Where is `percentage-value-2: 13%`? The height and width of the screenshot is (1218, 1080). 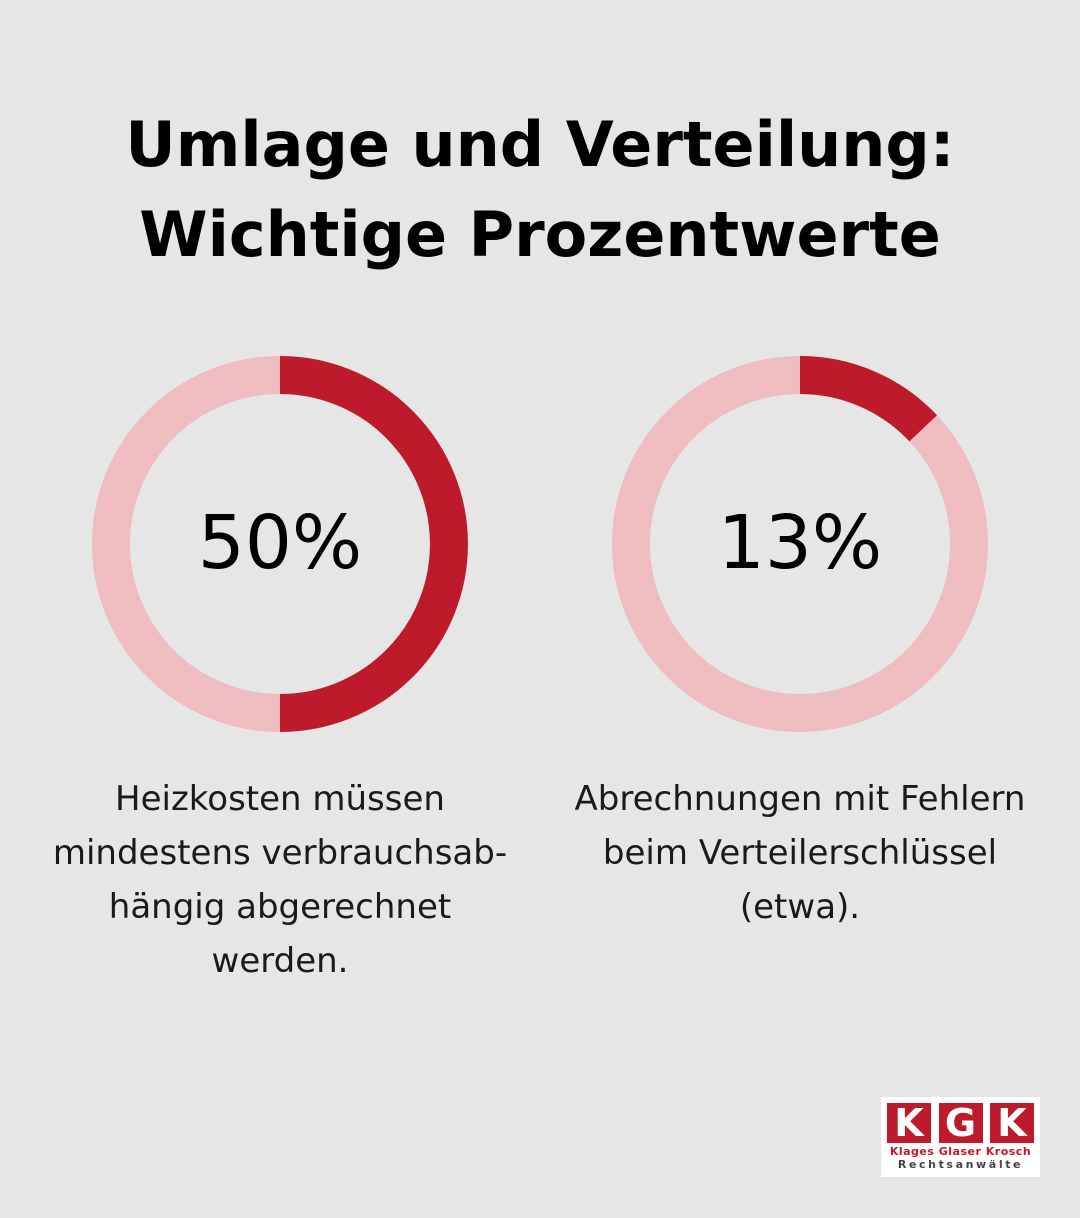
percentage-value-2: 13% is located at coordinates (800, 543).